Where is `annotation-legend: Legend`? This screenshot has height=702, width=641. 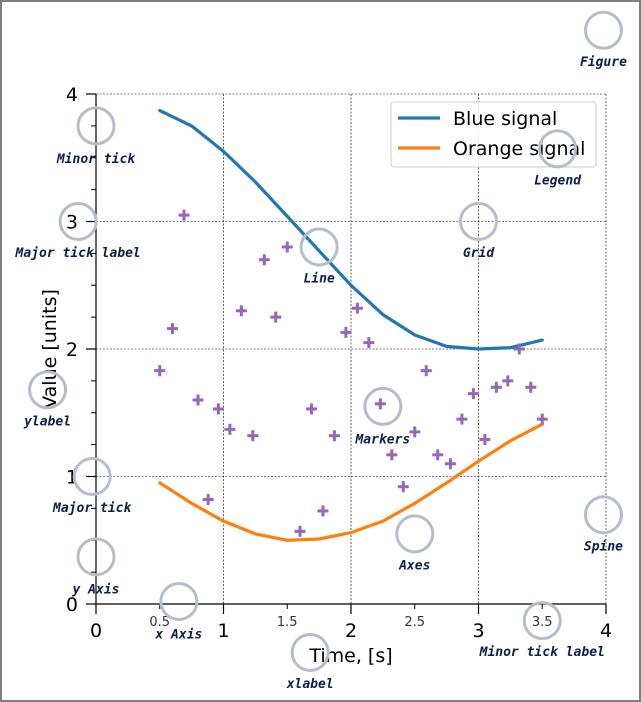
annotation-legend: Legend is located at coordinates (558, 158).